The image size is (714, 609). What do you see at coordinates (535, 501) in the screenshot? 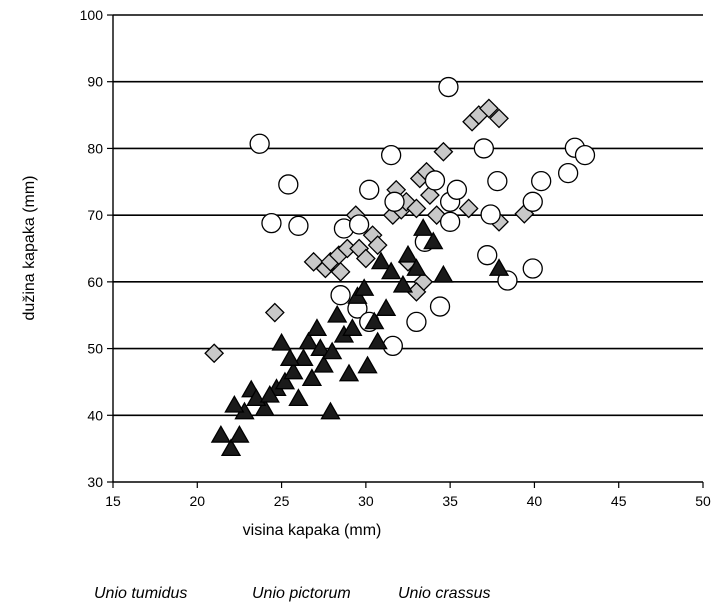
I see `x-tick-label: 40` at bounding box center [535, 501].